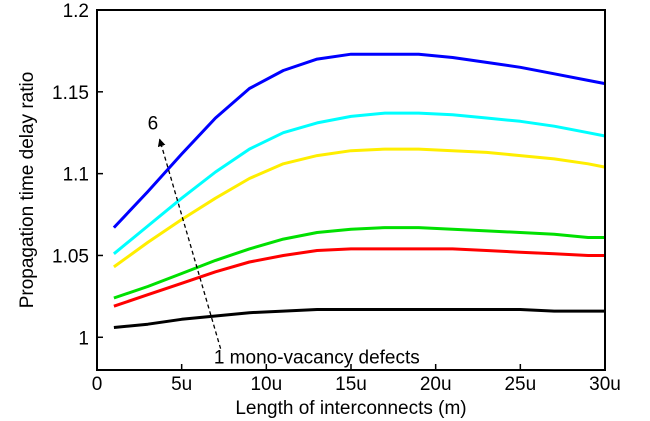 Image resolution: width=650 pixels, height=421 pixels. I want to click on x-tick-label: 5u, so click(181, 384).